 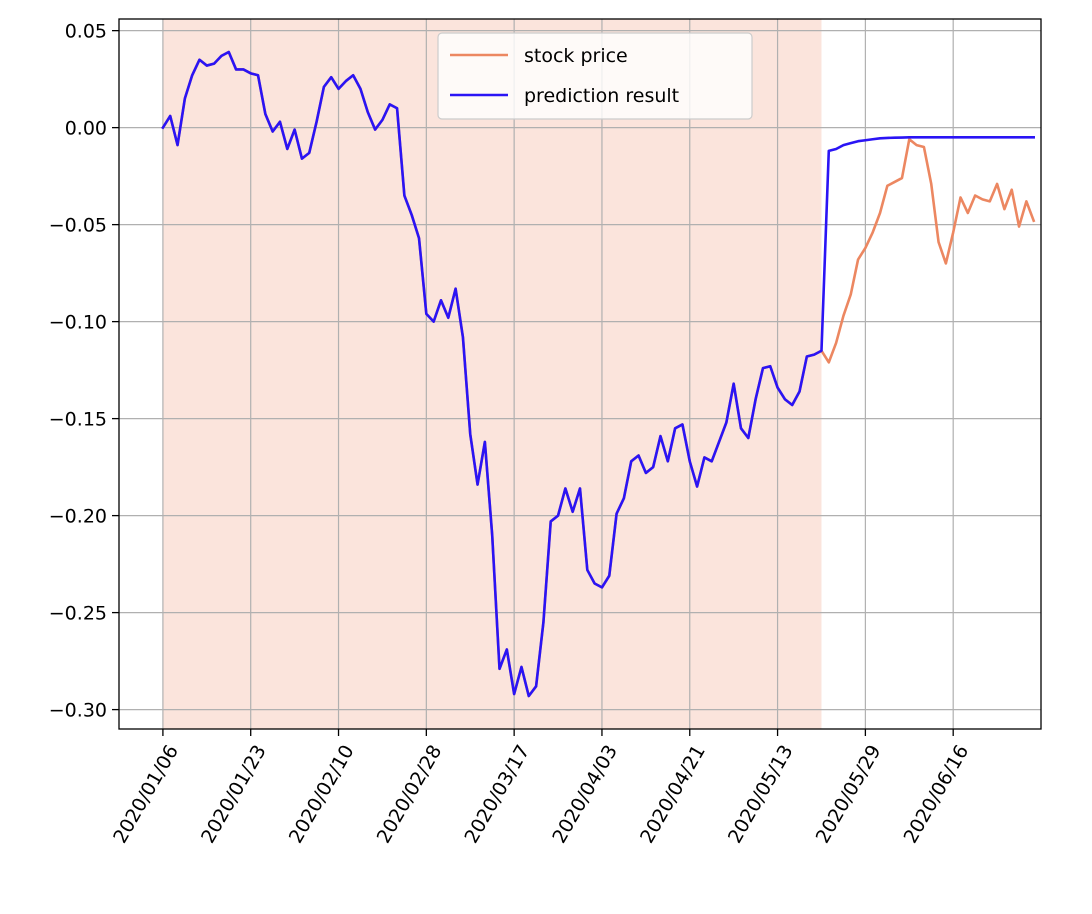 What do you see at coordinates (576, 56) in the screenshot?
I see `legend-label-stock-price: stock price` at bounding box center [576, 56].